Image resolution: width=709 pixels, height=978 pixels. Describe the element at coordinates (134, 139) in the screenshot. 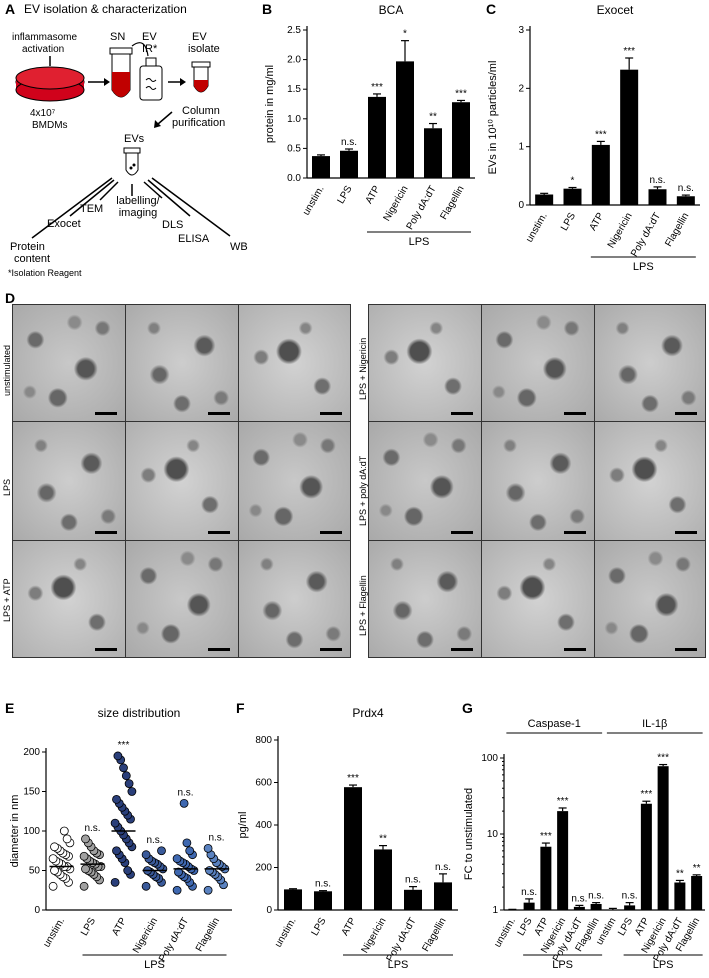

I see `evs-label: EVs` at that location.